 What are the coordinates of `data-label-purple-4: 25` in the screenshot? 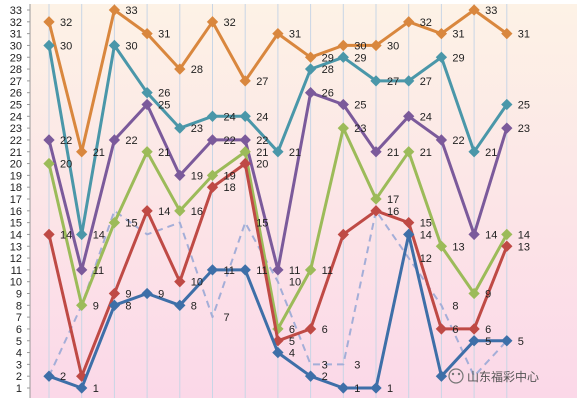 It's located at (164, 106).